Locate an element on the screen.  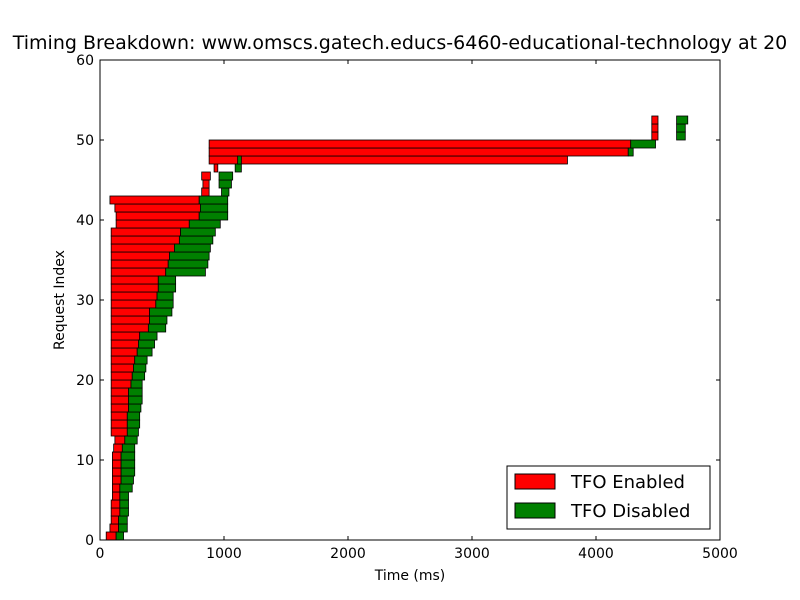
y-tick-label: 60 is located at coordinates (85, 61).